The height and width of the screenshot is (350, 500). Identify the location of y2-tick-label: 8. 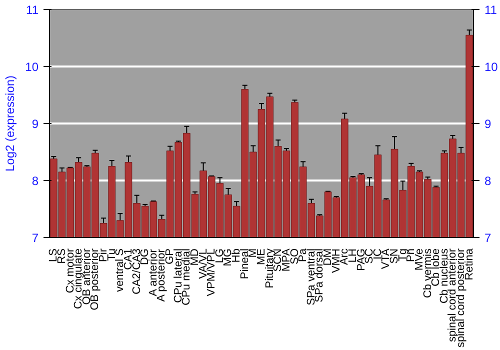
(488, 181).